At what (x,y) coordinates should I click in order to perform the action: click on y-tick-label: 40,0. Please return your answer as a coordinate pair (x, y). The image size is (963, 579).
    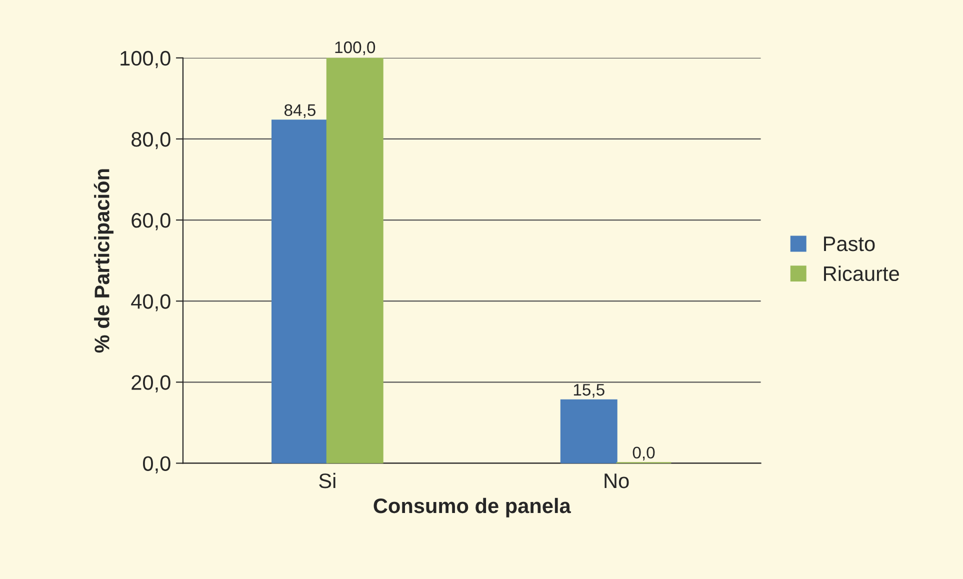
    Looking at the image, I should click on (150, 303).